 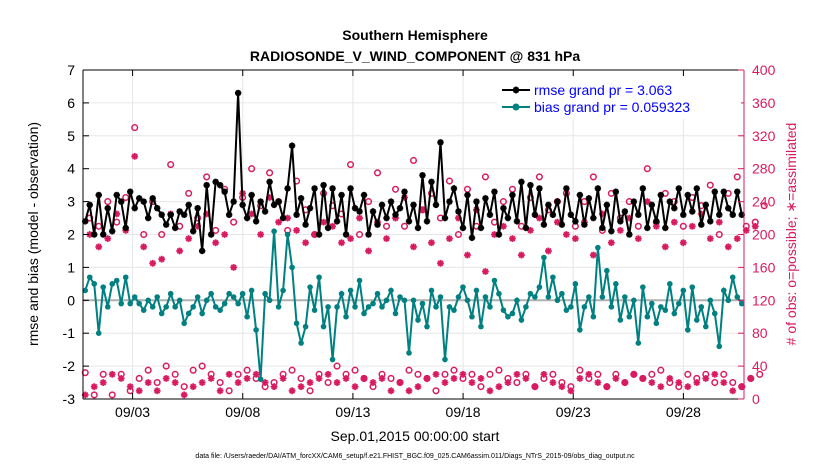 I want to click on x-tick-label: 09/03, so click(x=132, y=412).